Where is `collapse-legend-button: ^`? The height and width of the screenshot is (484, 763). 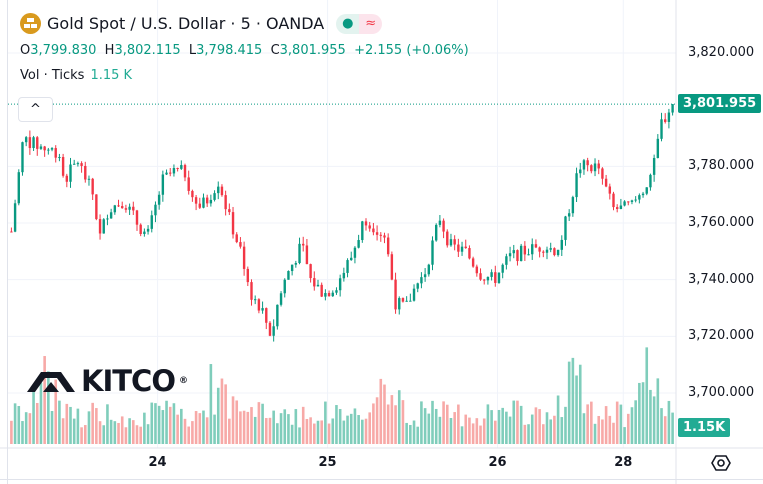 collapse-legend-button: ^ is located at coordinates (35, 109).